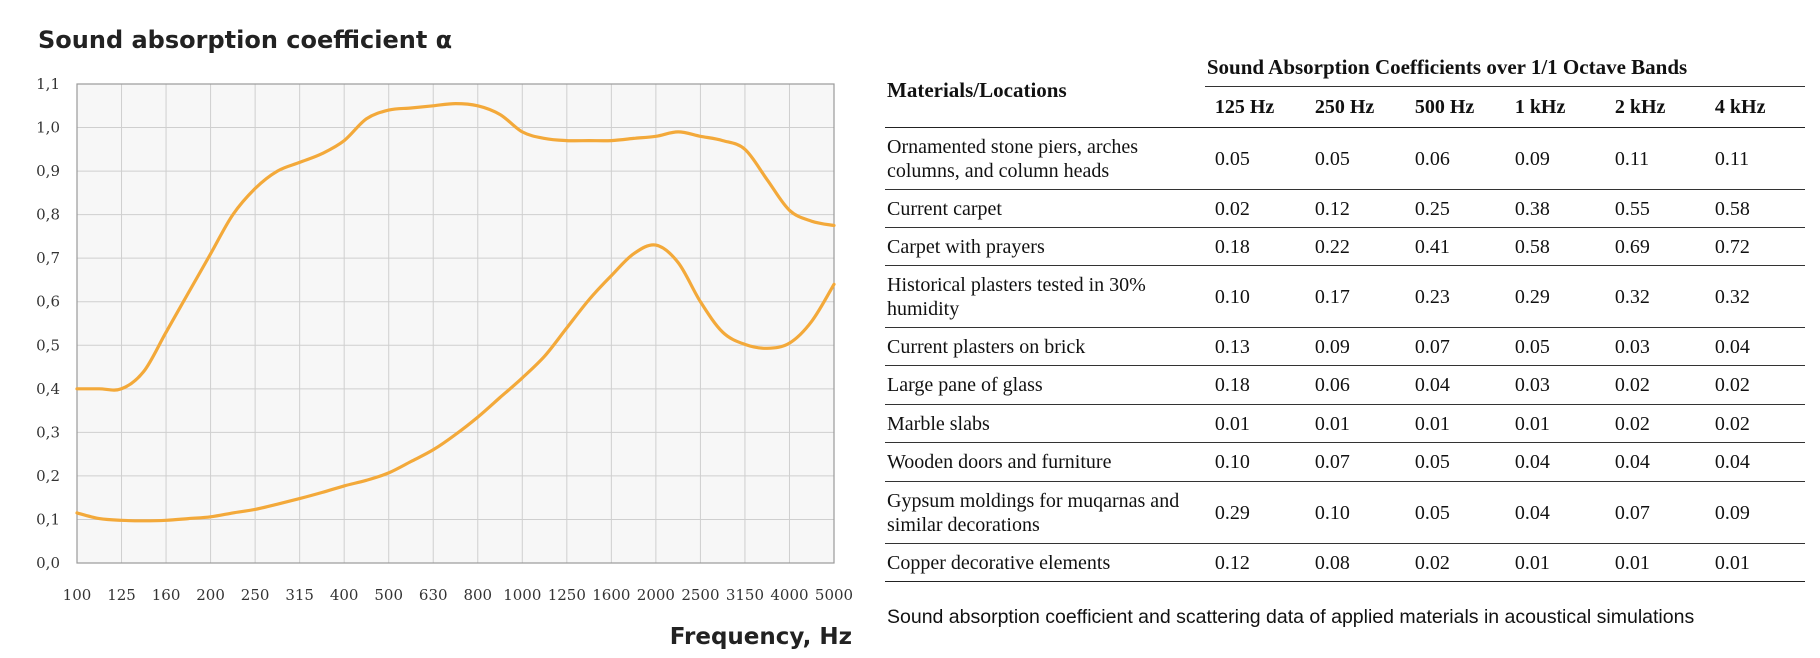 This screenshot has width=1820, height=658. What do you see at coordinates (1354, 296) in the screenshot?
I see `coefficient-cell: 0.17` at bounding box center [1354, 296].